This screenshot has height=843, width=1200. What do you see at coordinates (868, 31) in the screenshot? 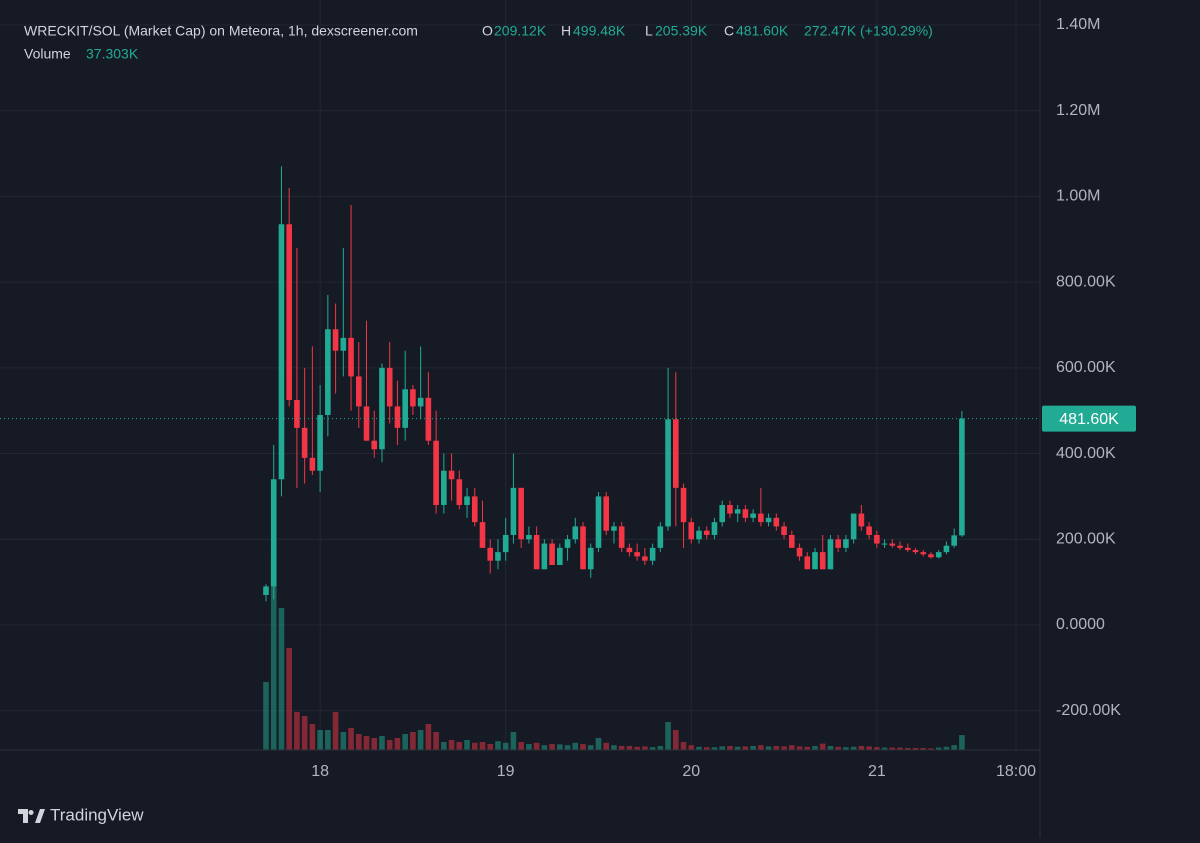
I see `legend-change: 272.47K (+130.29%)` at bounding box center [868, 31].